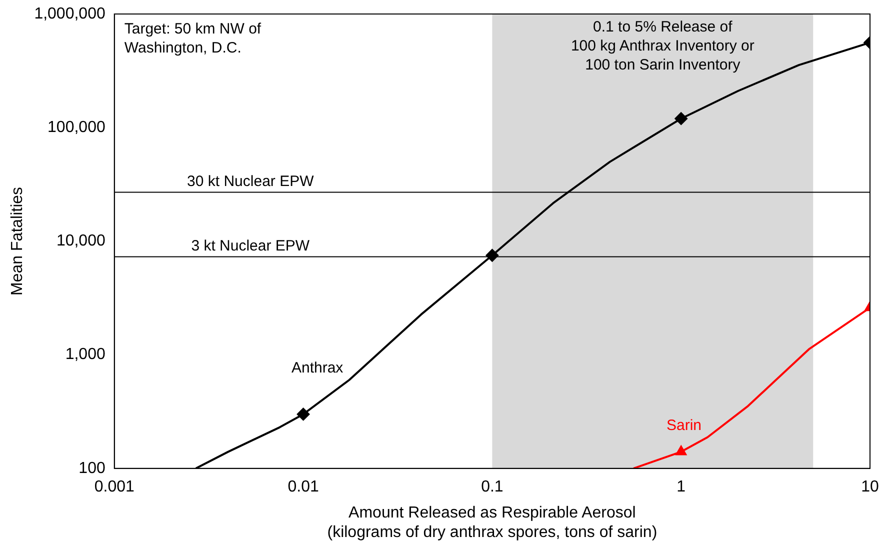 This screenshot has height=548, width=883. I want to click on y-tick-label: 1,000,000, so click(70, 13).